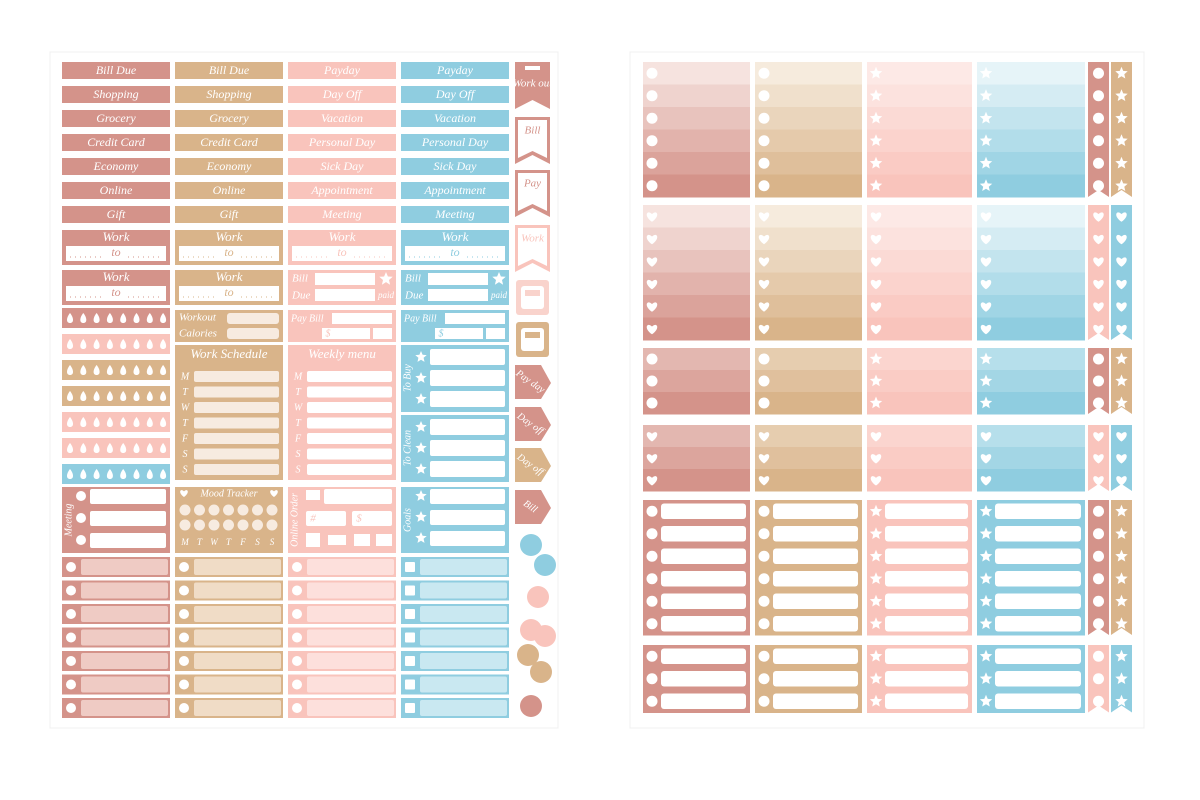 The width and height of the screenshot is (1200, 800). I want to click on water-tracker, so click(116, 474).